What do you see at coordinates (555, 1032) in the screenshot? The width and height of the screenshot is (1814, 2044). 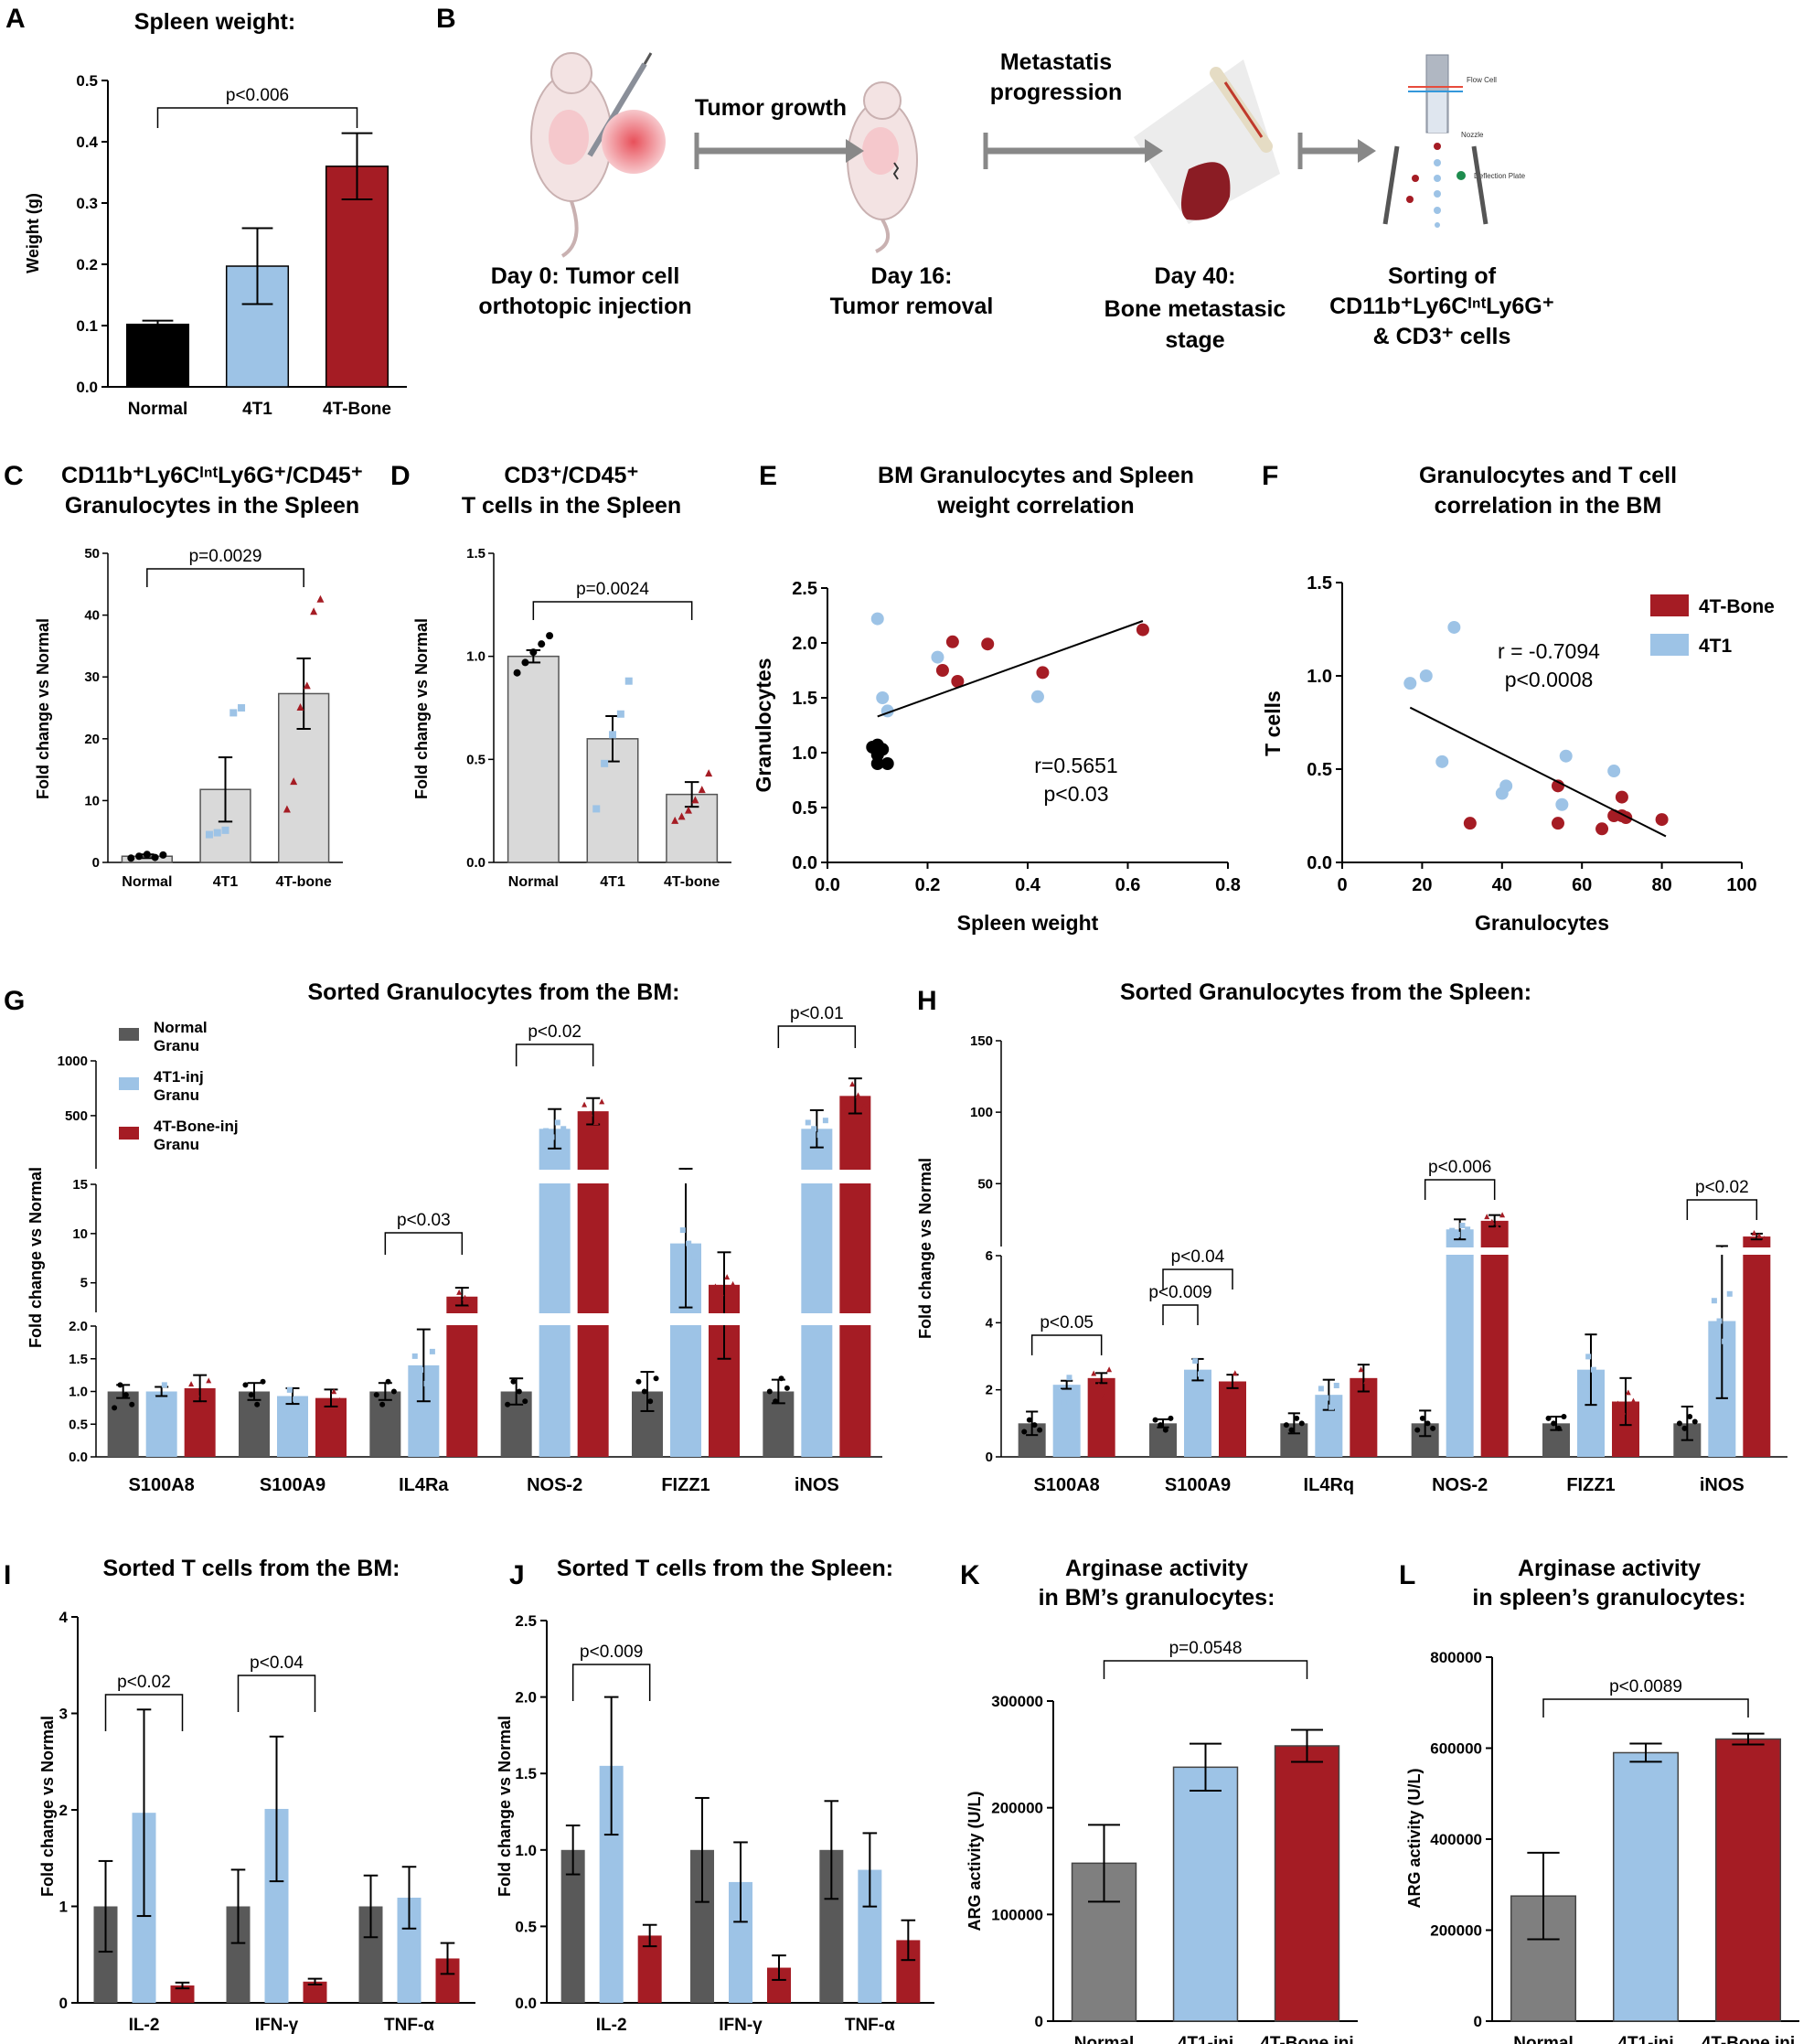 I see `significance-label: p<0.02` at bounding box center [555, 1032].